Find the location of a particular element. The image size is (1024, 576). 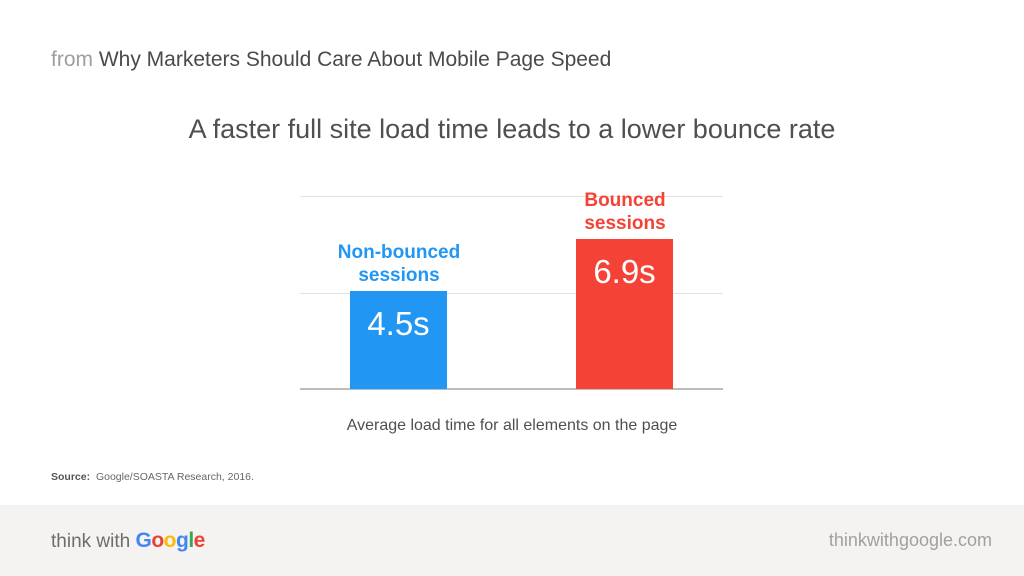

footer: think with Google thinkwithgoogle.com is located at coordinates (512, 540).